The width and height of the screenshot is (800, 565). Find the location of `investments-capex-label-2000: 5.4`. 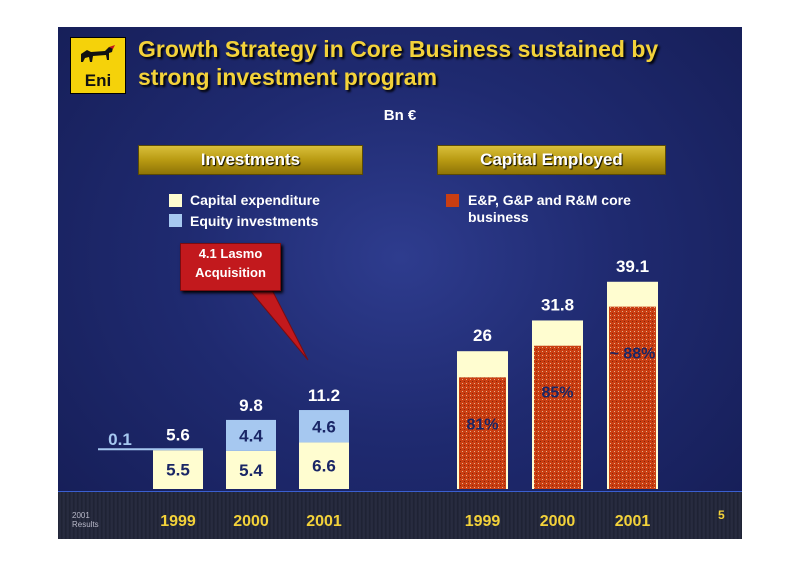

investments-capex-label-2000: 5.4 is located at coordinates (251, 470).